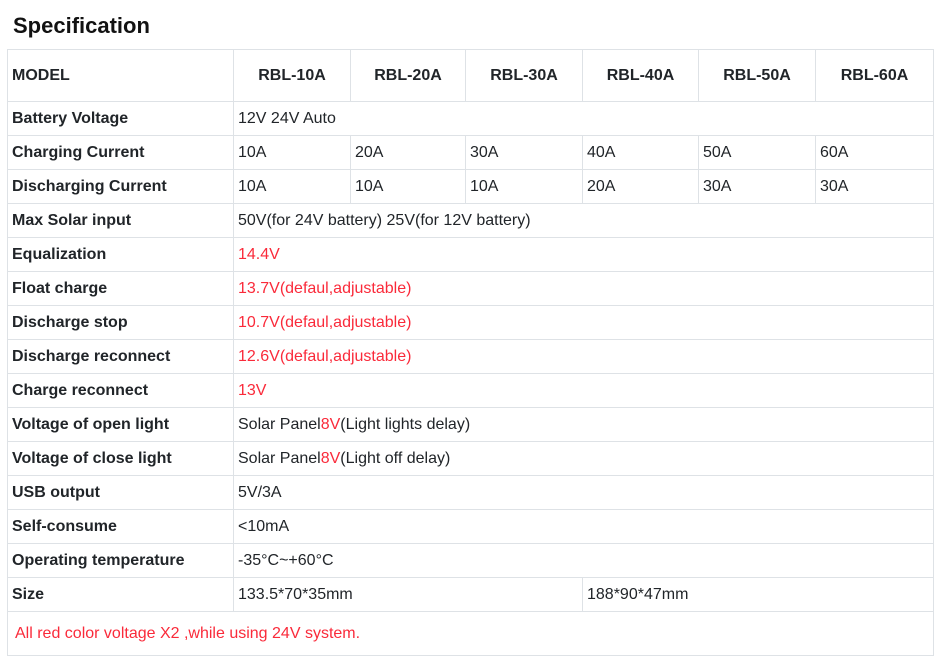 The image size is (943, 660). Describe the element at coordinates (120, 424) in the screenshot. I see `spec-label: Voltage of open light` at that location.